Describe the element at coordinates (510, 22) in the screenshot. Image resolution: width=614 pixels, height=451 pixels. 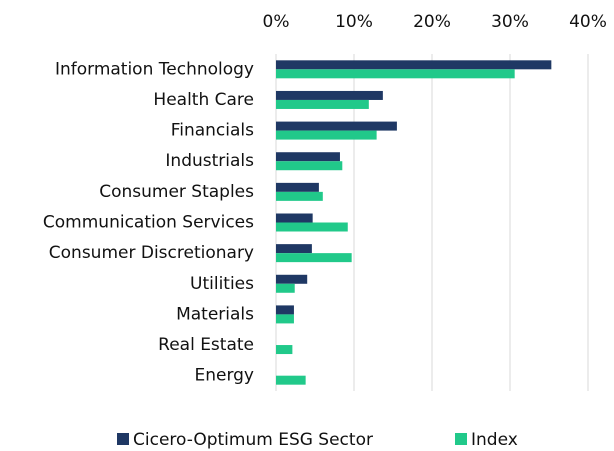
I see `x-tick-label: 30%` at that location.